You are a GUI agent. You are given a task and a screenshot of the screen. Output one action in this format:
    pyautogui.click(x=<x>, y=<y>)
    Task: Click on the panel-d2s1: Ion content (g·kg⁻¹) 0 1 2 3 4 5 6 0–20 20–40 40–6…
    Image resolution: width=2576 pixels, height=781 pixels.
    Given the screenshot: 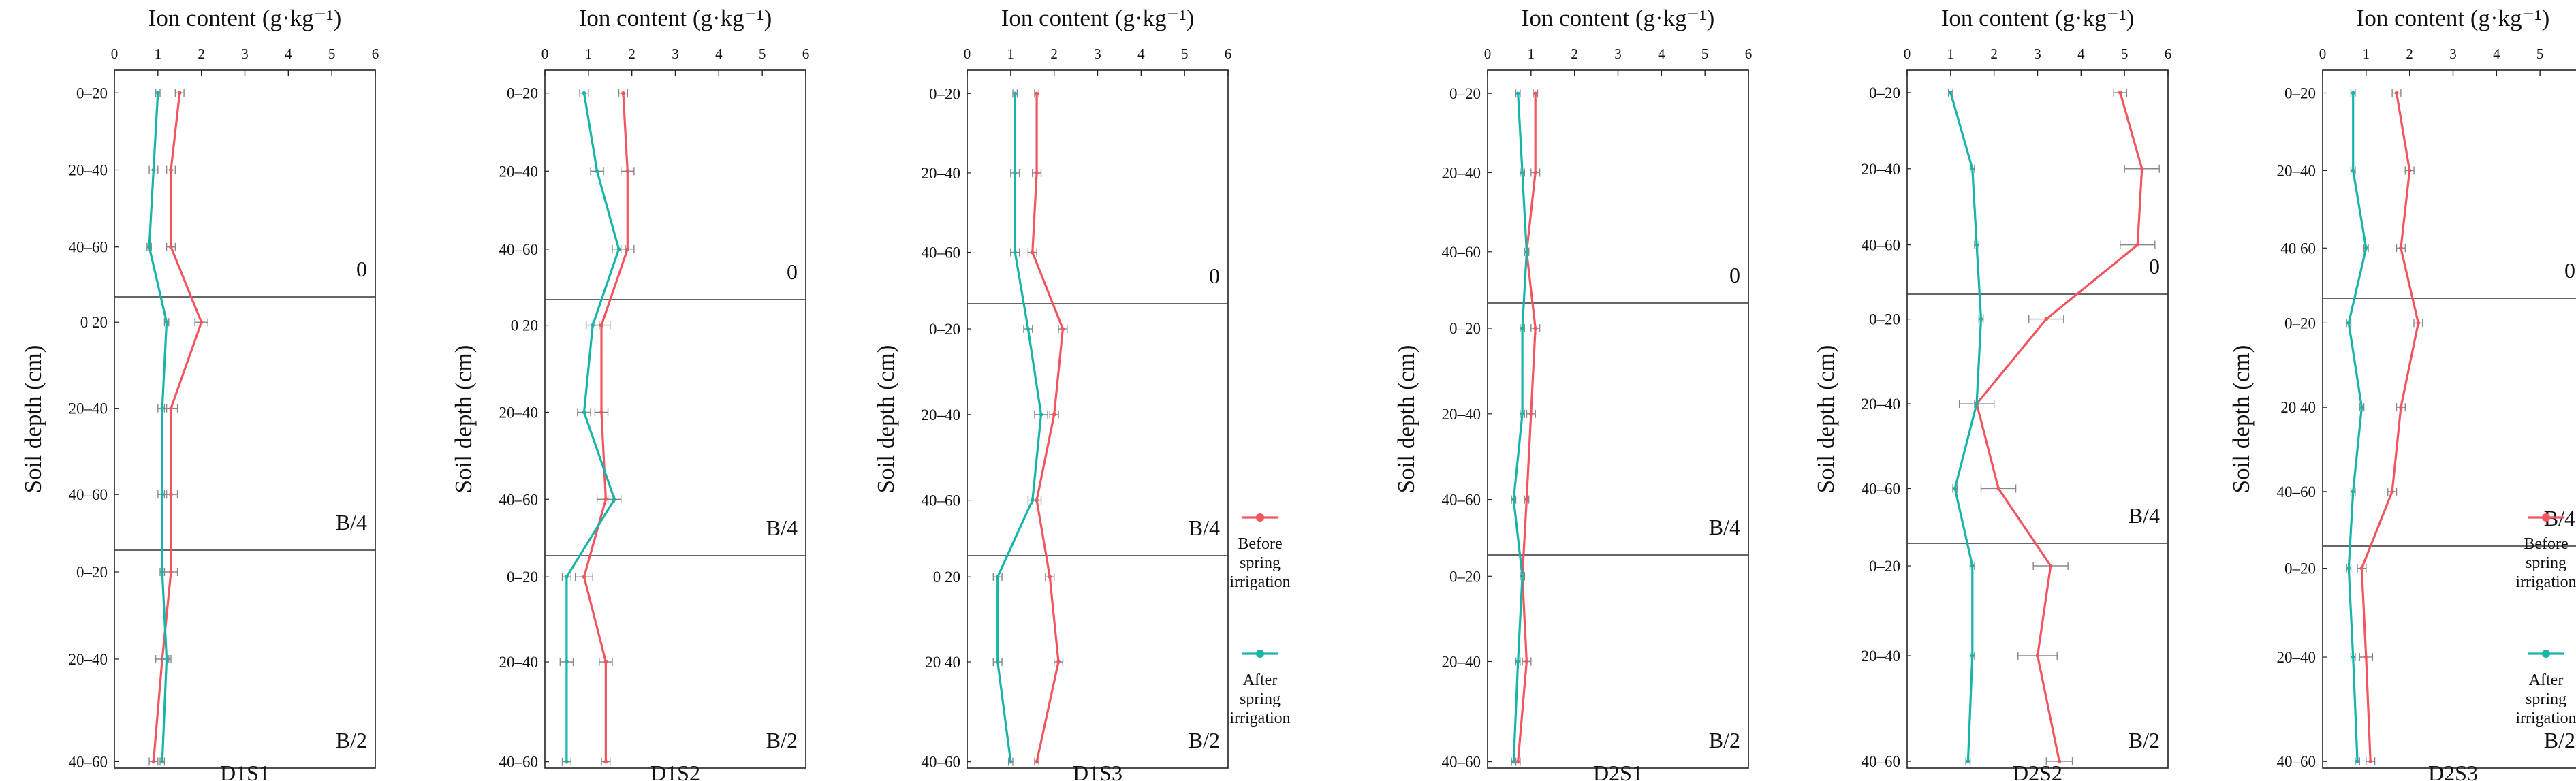 What is the action you would take?
    pyautogui.click(x=1572, y=393)
    